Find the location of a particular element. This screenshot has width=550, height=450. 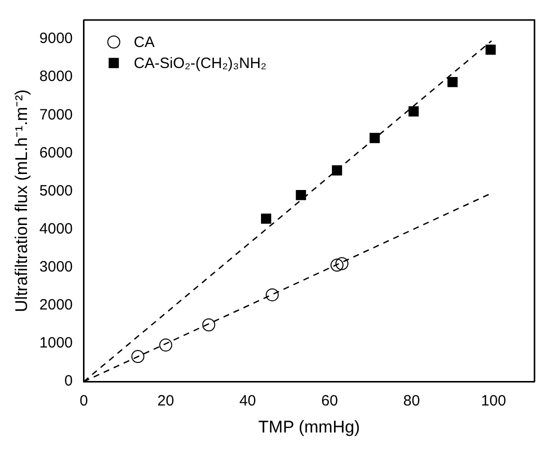

x-tick-label: 60 is located at coordinates (329, 401).